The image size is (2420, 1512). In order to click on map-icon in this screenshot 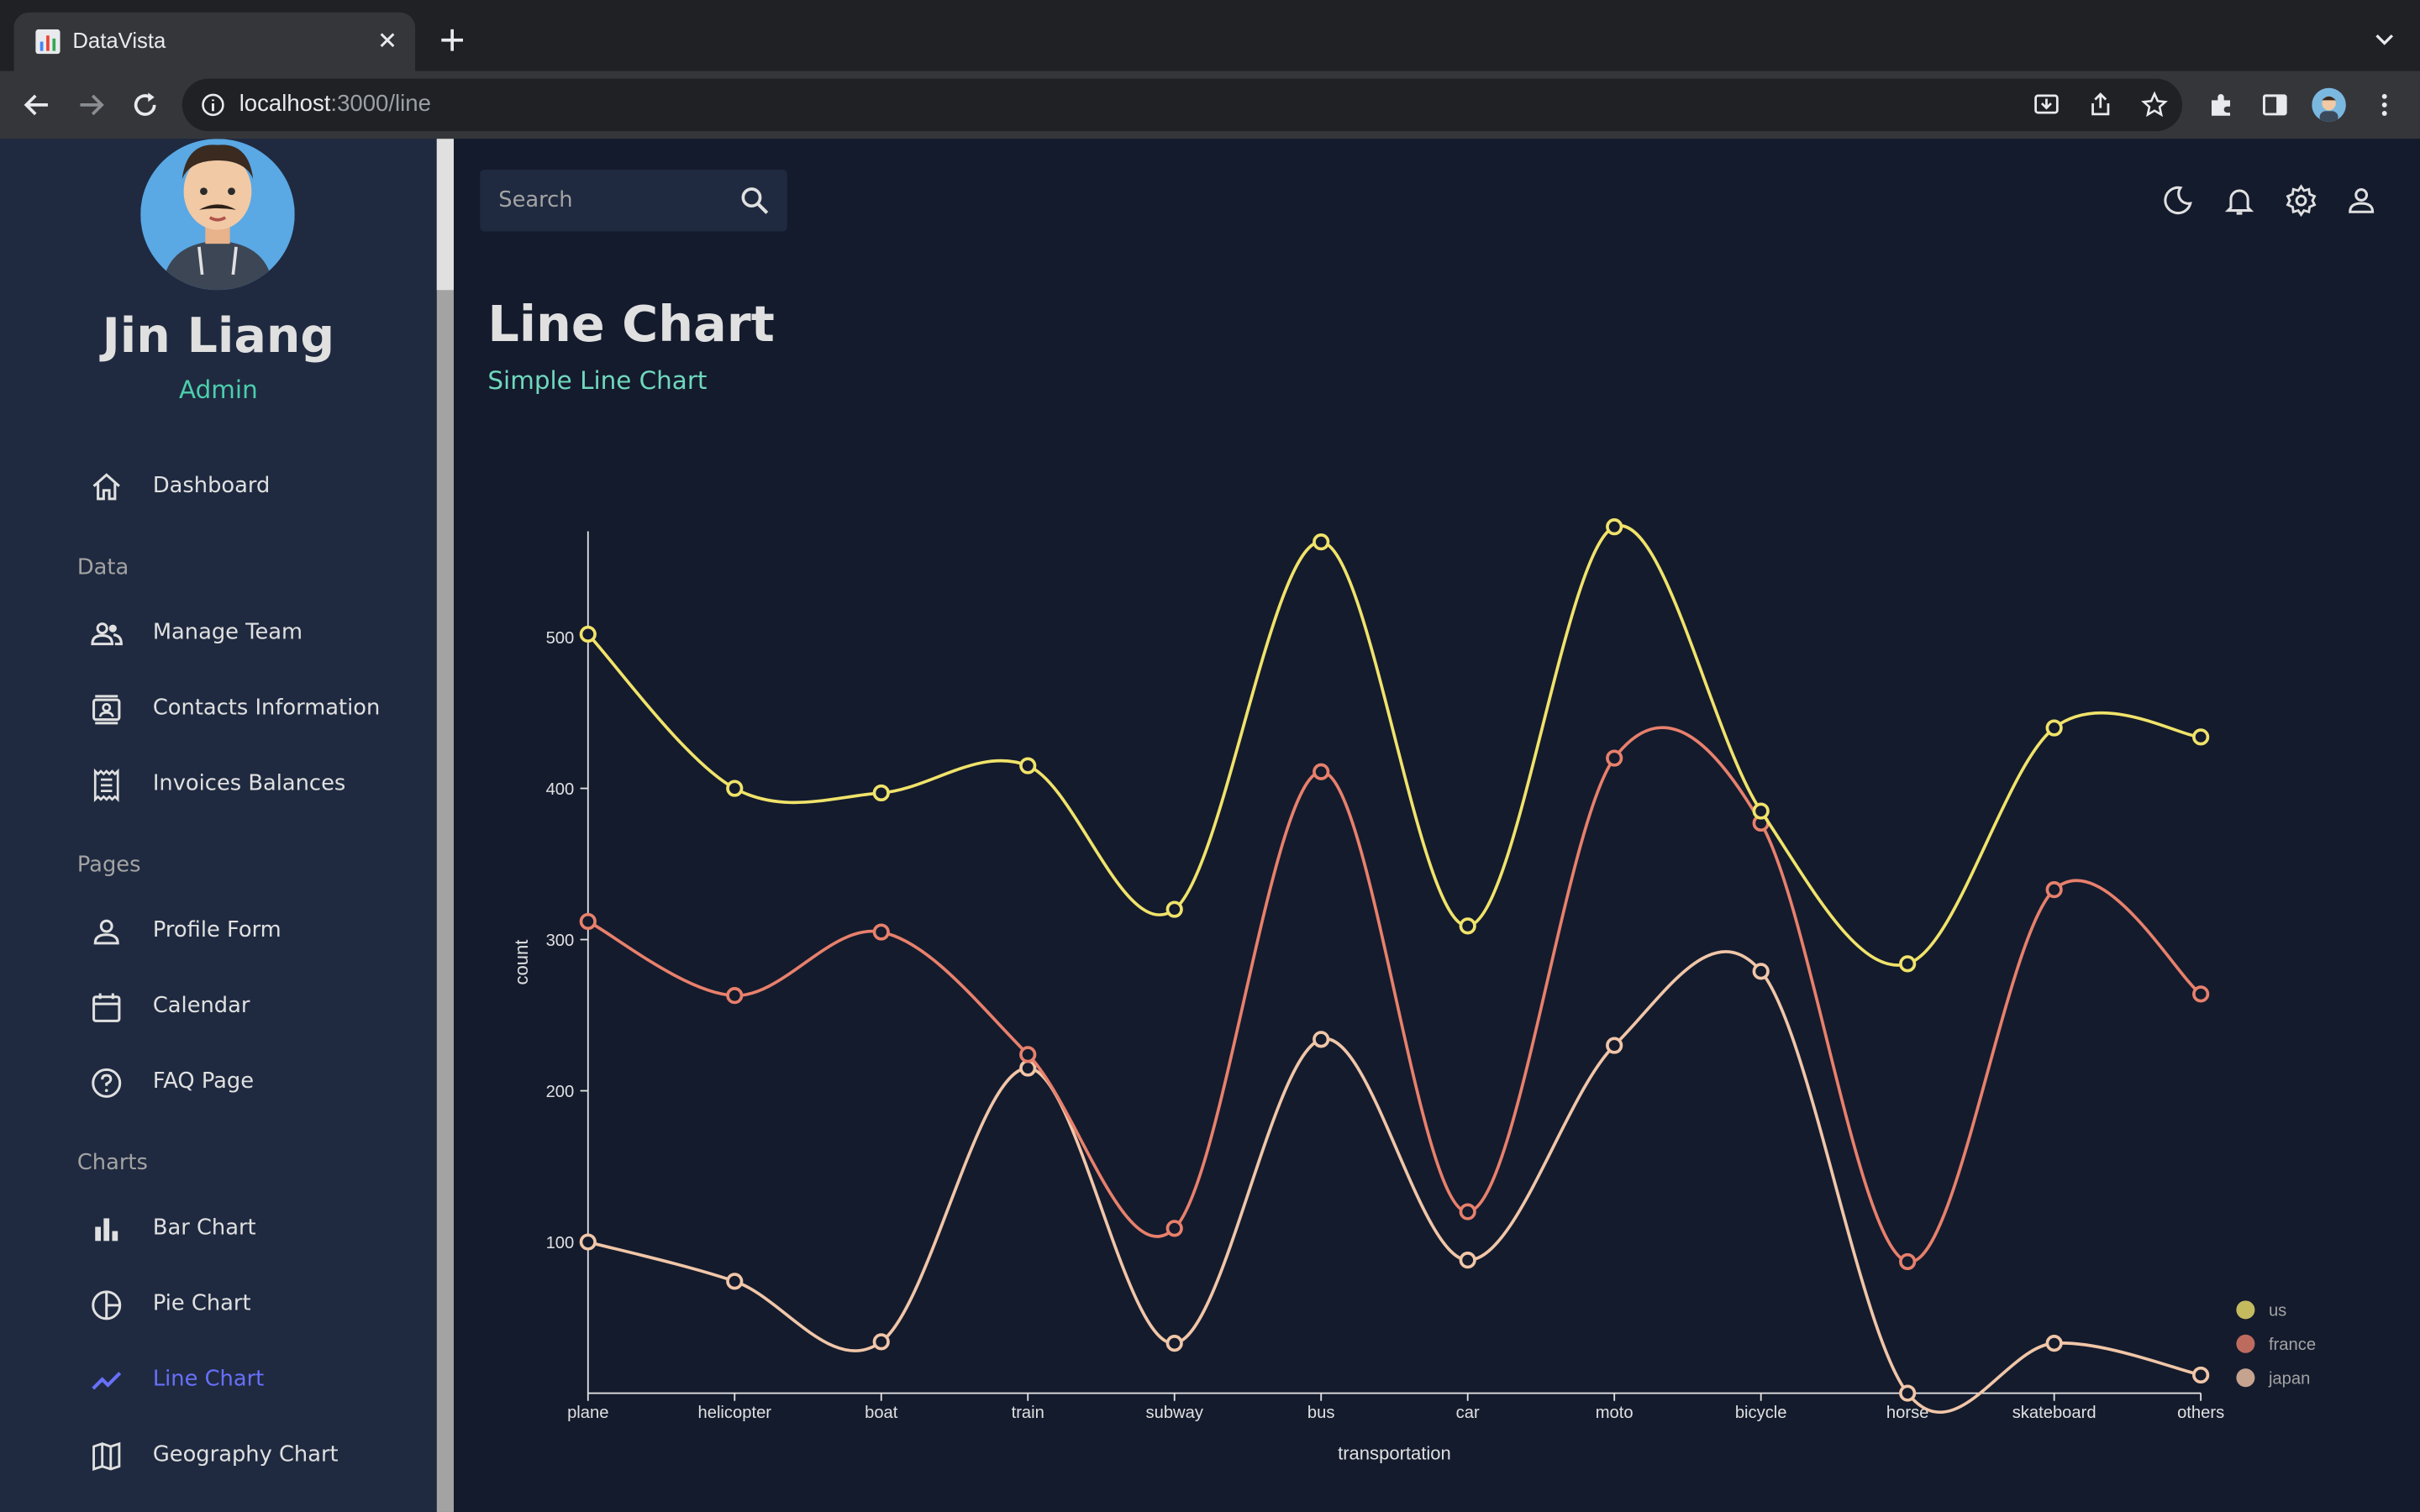, I will do `click(107, 1456)`.